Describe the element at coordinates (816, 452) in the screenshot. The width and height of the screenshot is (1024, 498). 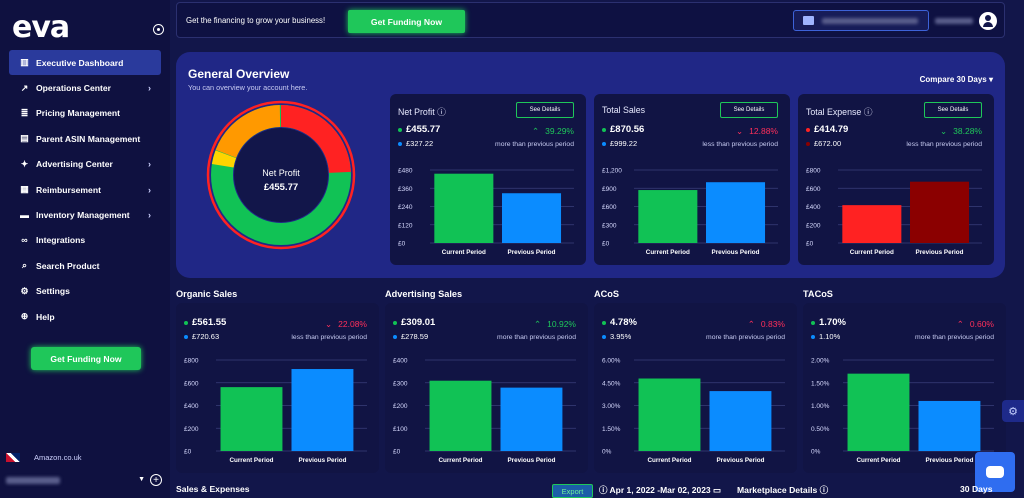
I see `y-tick-label: 0%` at that location.